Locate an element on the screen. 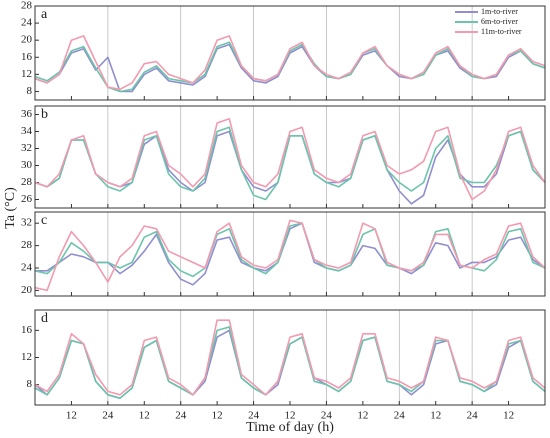  panel-label: a is located at coordinates (44, 14).